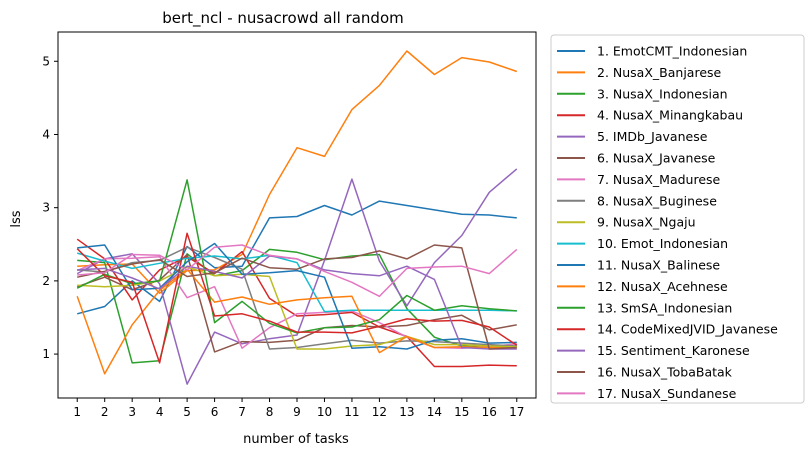 Image resolution: width=811 pixels, height=459 pixels. Describe the element at coordinates (46, 134) in the screenshot. I see `y-tick-label: 4` at that location.